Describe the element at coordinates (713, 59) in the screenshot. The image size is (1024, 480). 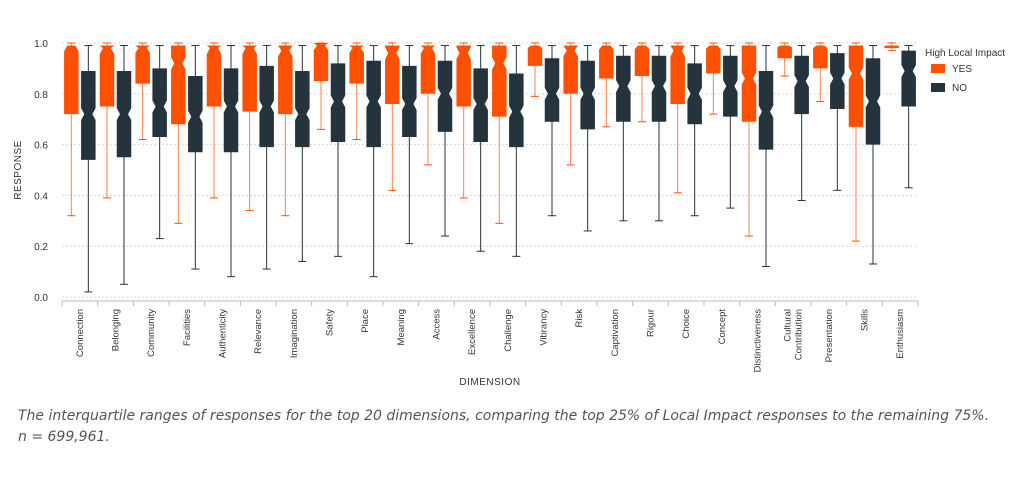
I see `box-yes-concept` at that location.